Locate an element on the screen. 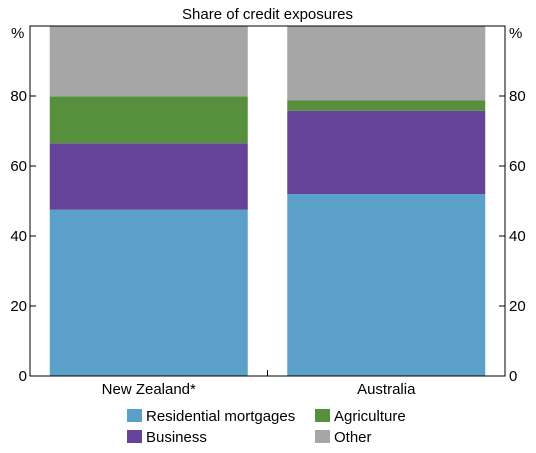 This screenshot has height=453, width=536. y-tick-label-left: 0 is located at coordinates (23, 376).